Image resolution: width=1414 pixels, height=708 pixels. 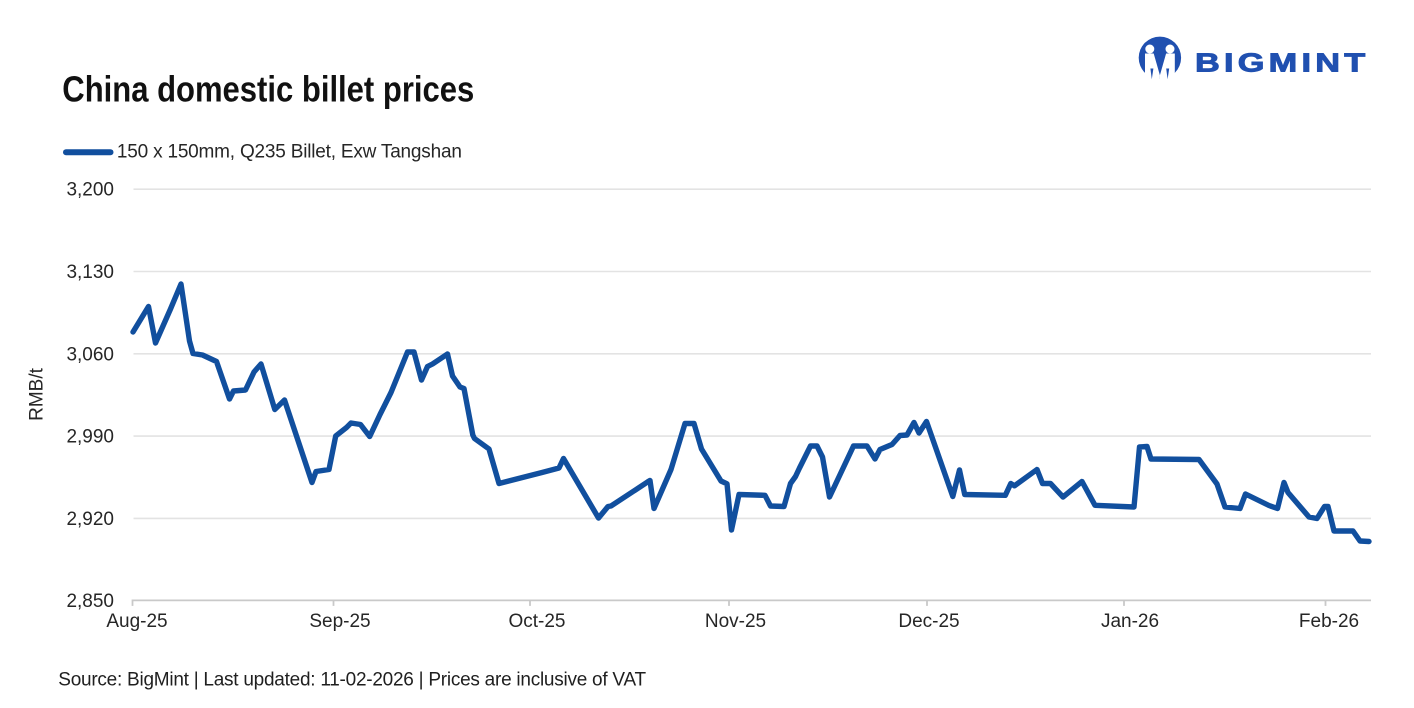 What do you see at coordinates (90, 601) in the screenshot?
I see `svg-text: 2,850` at bounding box center [90, 601].